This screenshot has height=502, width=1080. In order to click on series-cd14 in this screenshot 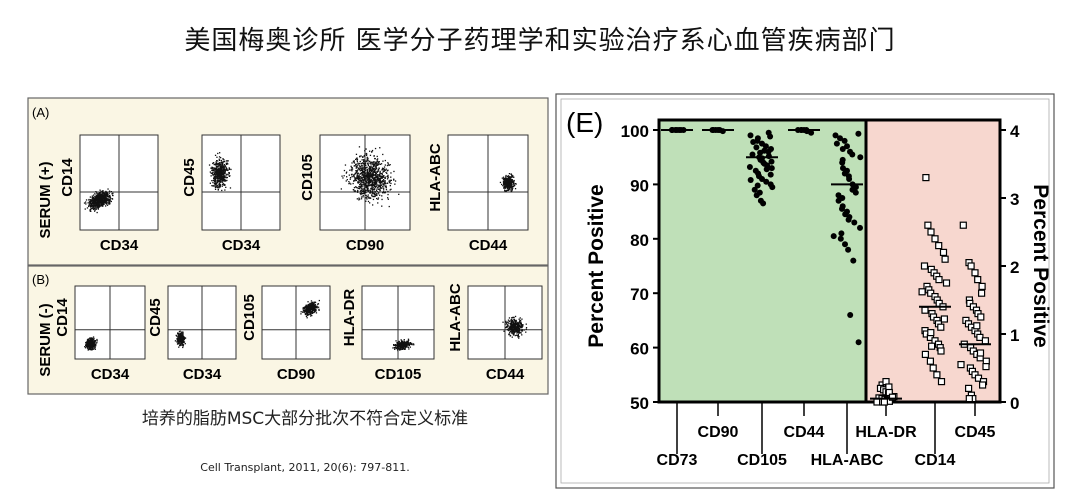, I will do `click(934, 280)`.